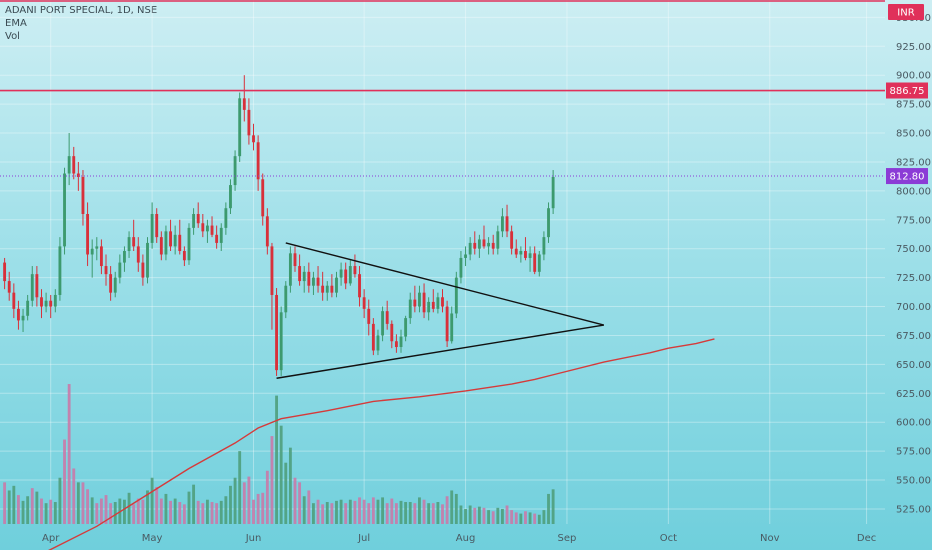  What do you see at coordinates (81, 10) in the screenshot?
I see `symbol-title: ADANI PORT SPECIAL, 1D, NSE` at bounding box center [81, 10].